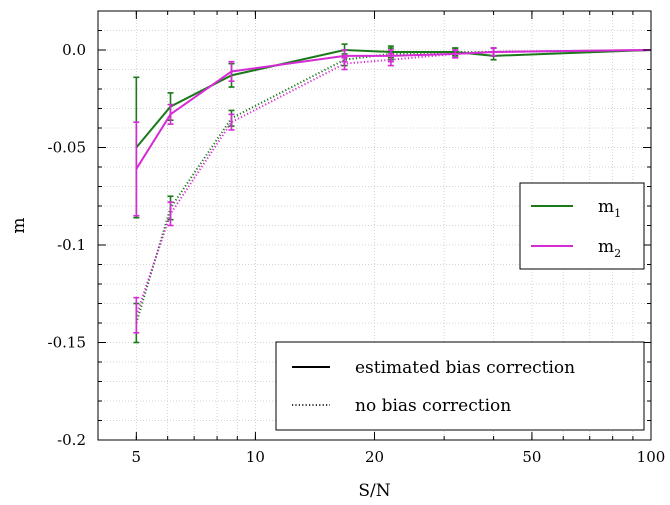 The width and height of the screenshot is (670, 505). What do you see at coordinates (67, 343) in the screenshot?
I see `y-tick-label: -0.15` at bounding box center [67, 343].